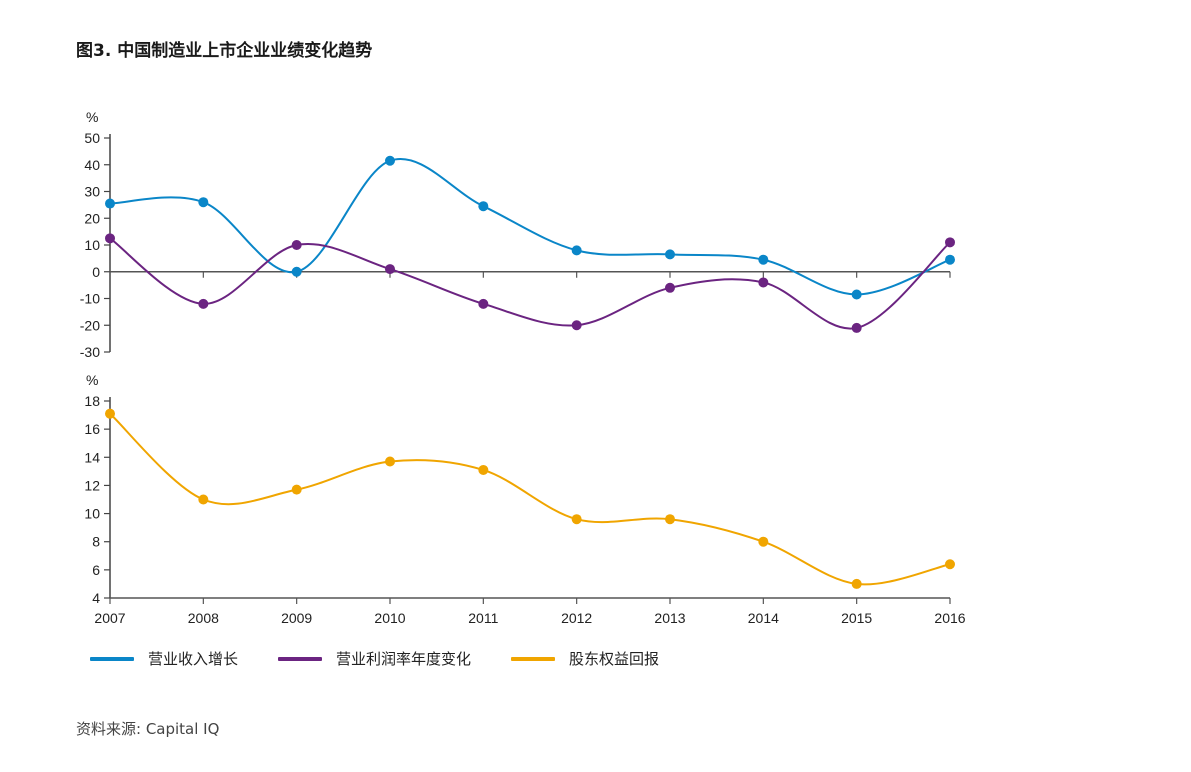  I want to click on x-tick-label: 2013, so click(669, 618).